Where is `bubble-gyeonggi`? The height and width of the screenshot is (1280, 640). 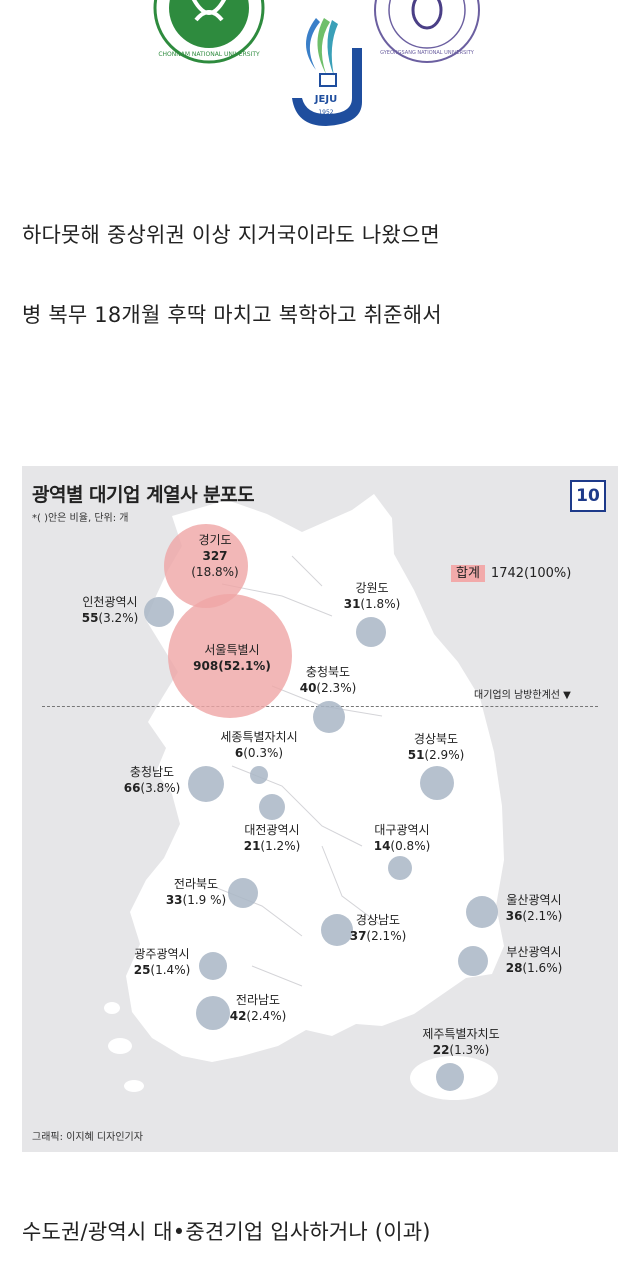
bubble-gyeonggi is located at coordinates (206, 566).